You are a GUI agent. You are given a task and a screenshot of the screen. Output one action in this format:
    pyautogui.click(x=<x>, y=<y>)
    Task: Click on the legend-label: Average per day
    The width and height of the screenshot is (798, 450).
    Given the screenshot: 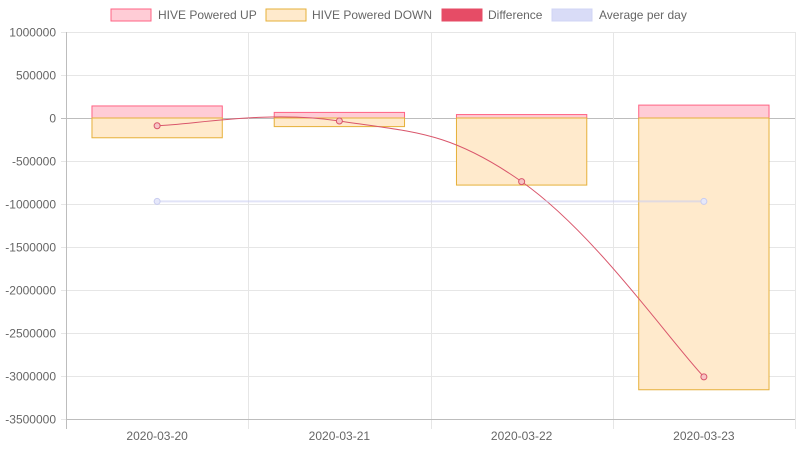 What is the action you would take?
    pyautogui.click(x=643, y=15)
    